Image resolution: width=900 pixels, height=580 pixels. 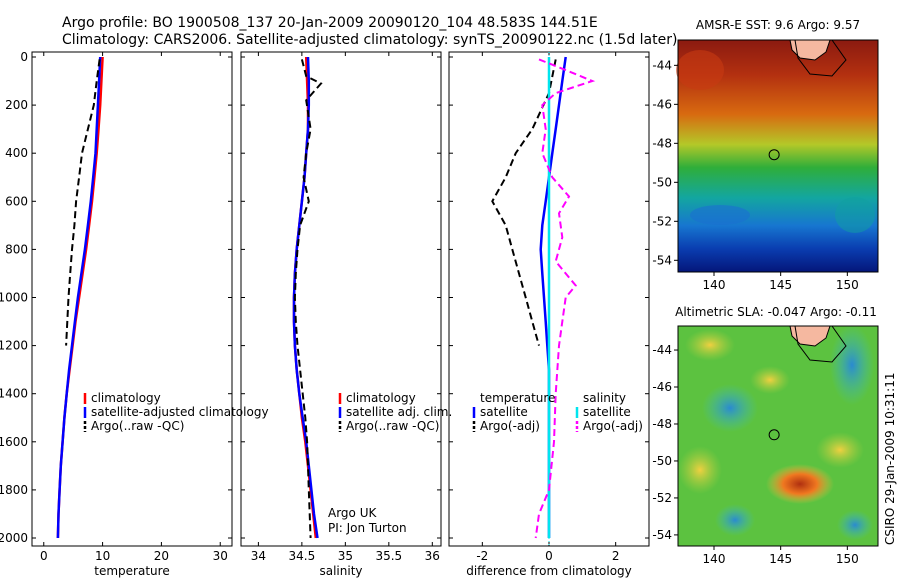 What do you see at coordinates (258, 556) in the screenshot?
I see `x-tick-label: 34` at bounding box center [258, 556].